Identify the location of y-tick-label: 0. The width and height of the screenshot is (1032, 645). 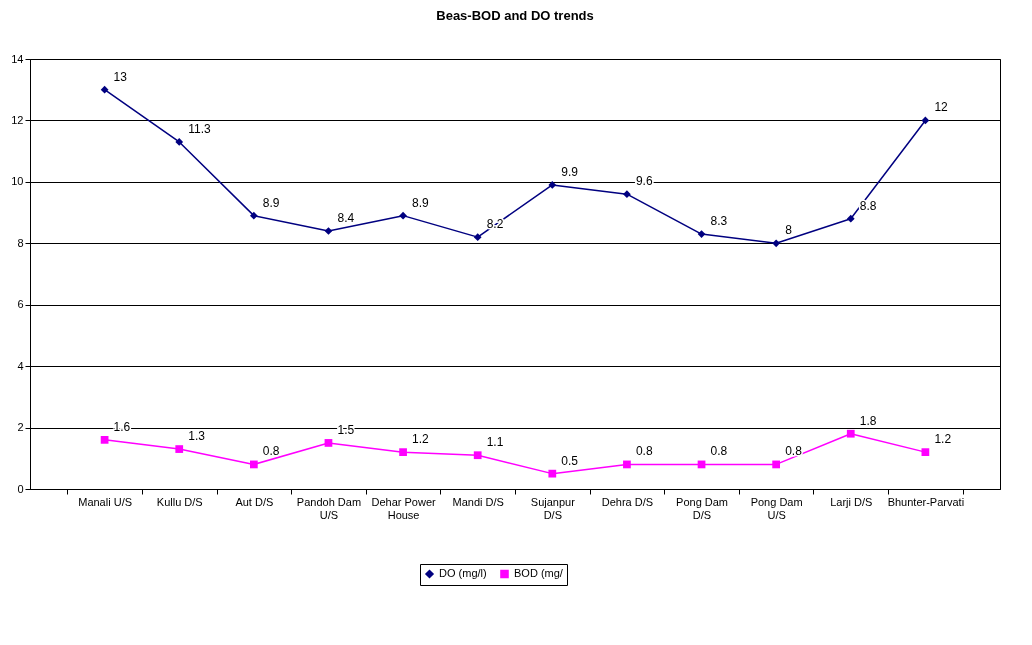
(20, 488).